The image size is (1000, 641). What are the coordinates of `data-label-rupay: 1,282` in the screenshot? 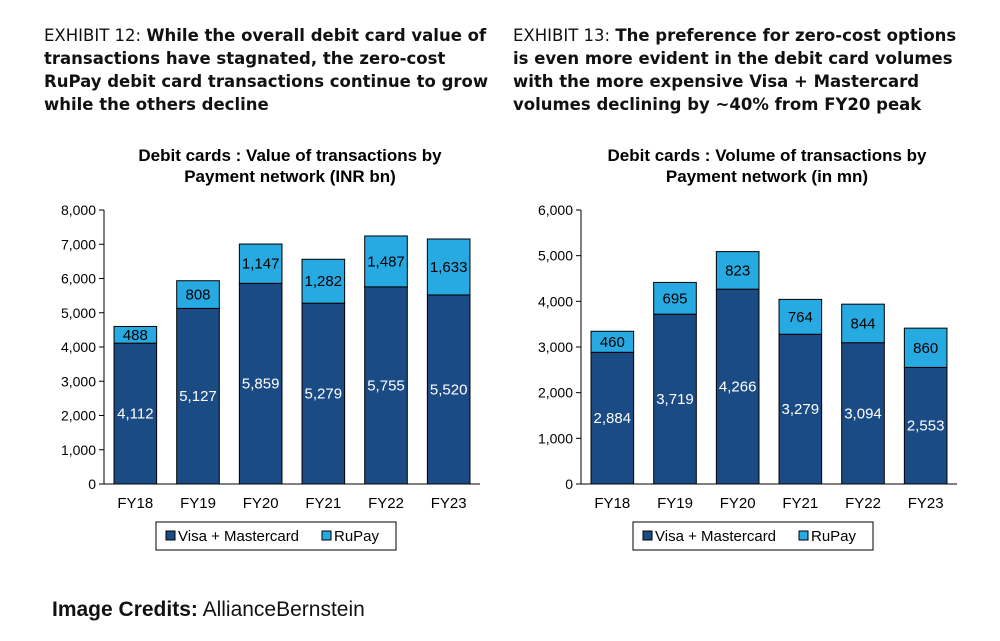 It's located at (324, 281).